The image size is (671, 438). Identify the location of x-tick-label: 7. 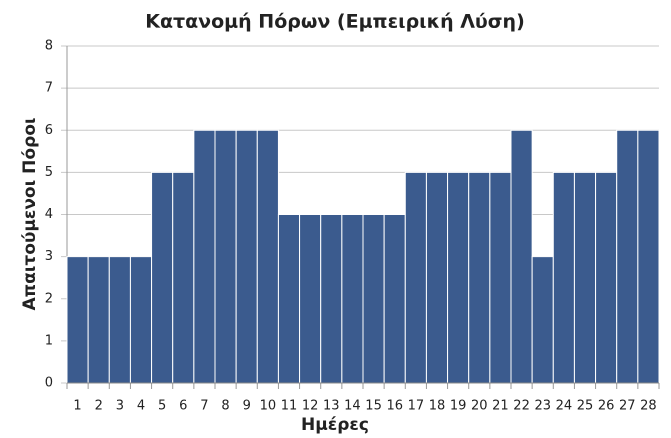
(204, 406).